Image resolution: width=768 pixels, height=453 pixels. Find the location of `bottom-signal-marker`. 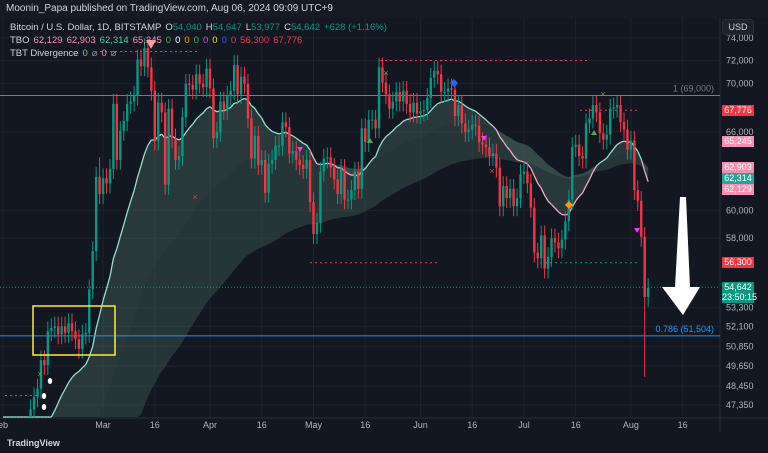

bottom-signal-marker is located at coordinates (50, 381).